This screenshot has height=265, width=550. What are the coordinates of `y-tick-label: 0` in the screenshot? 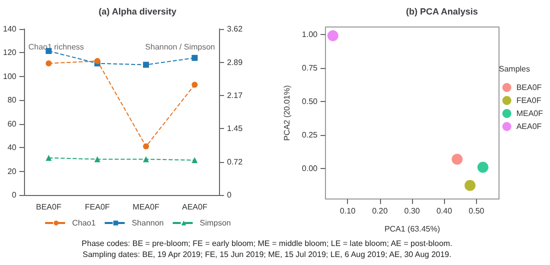 It's located at (14, 195).